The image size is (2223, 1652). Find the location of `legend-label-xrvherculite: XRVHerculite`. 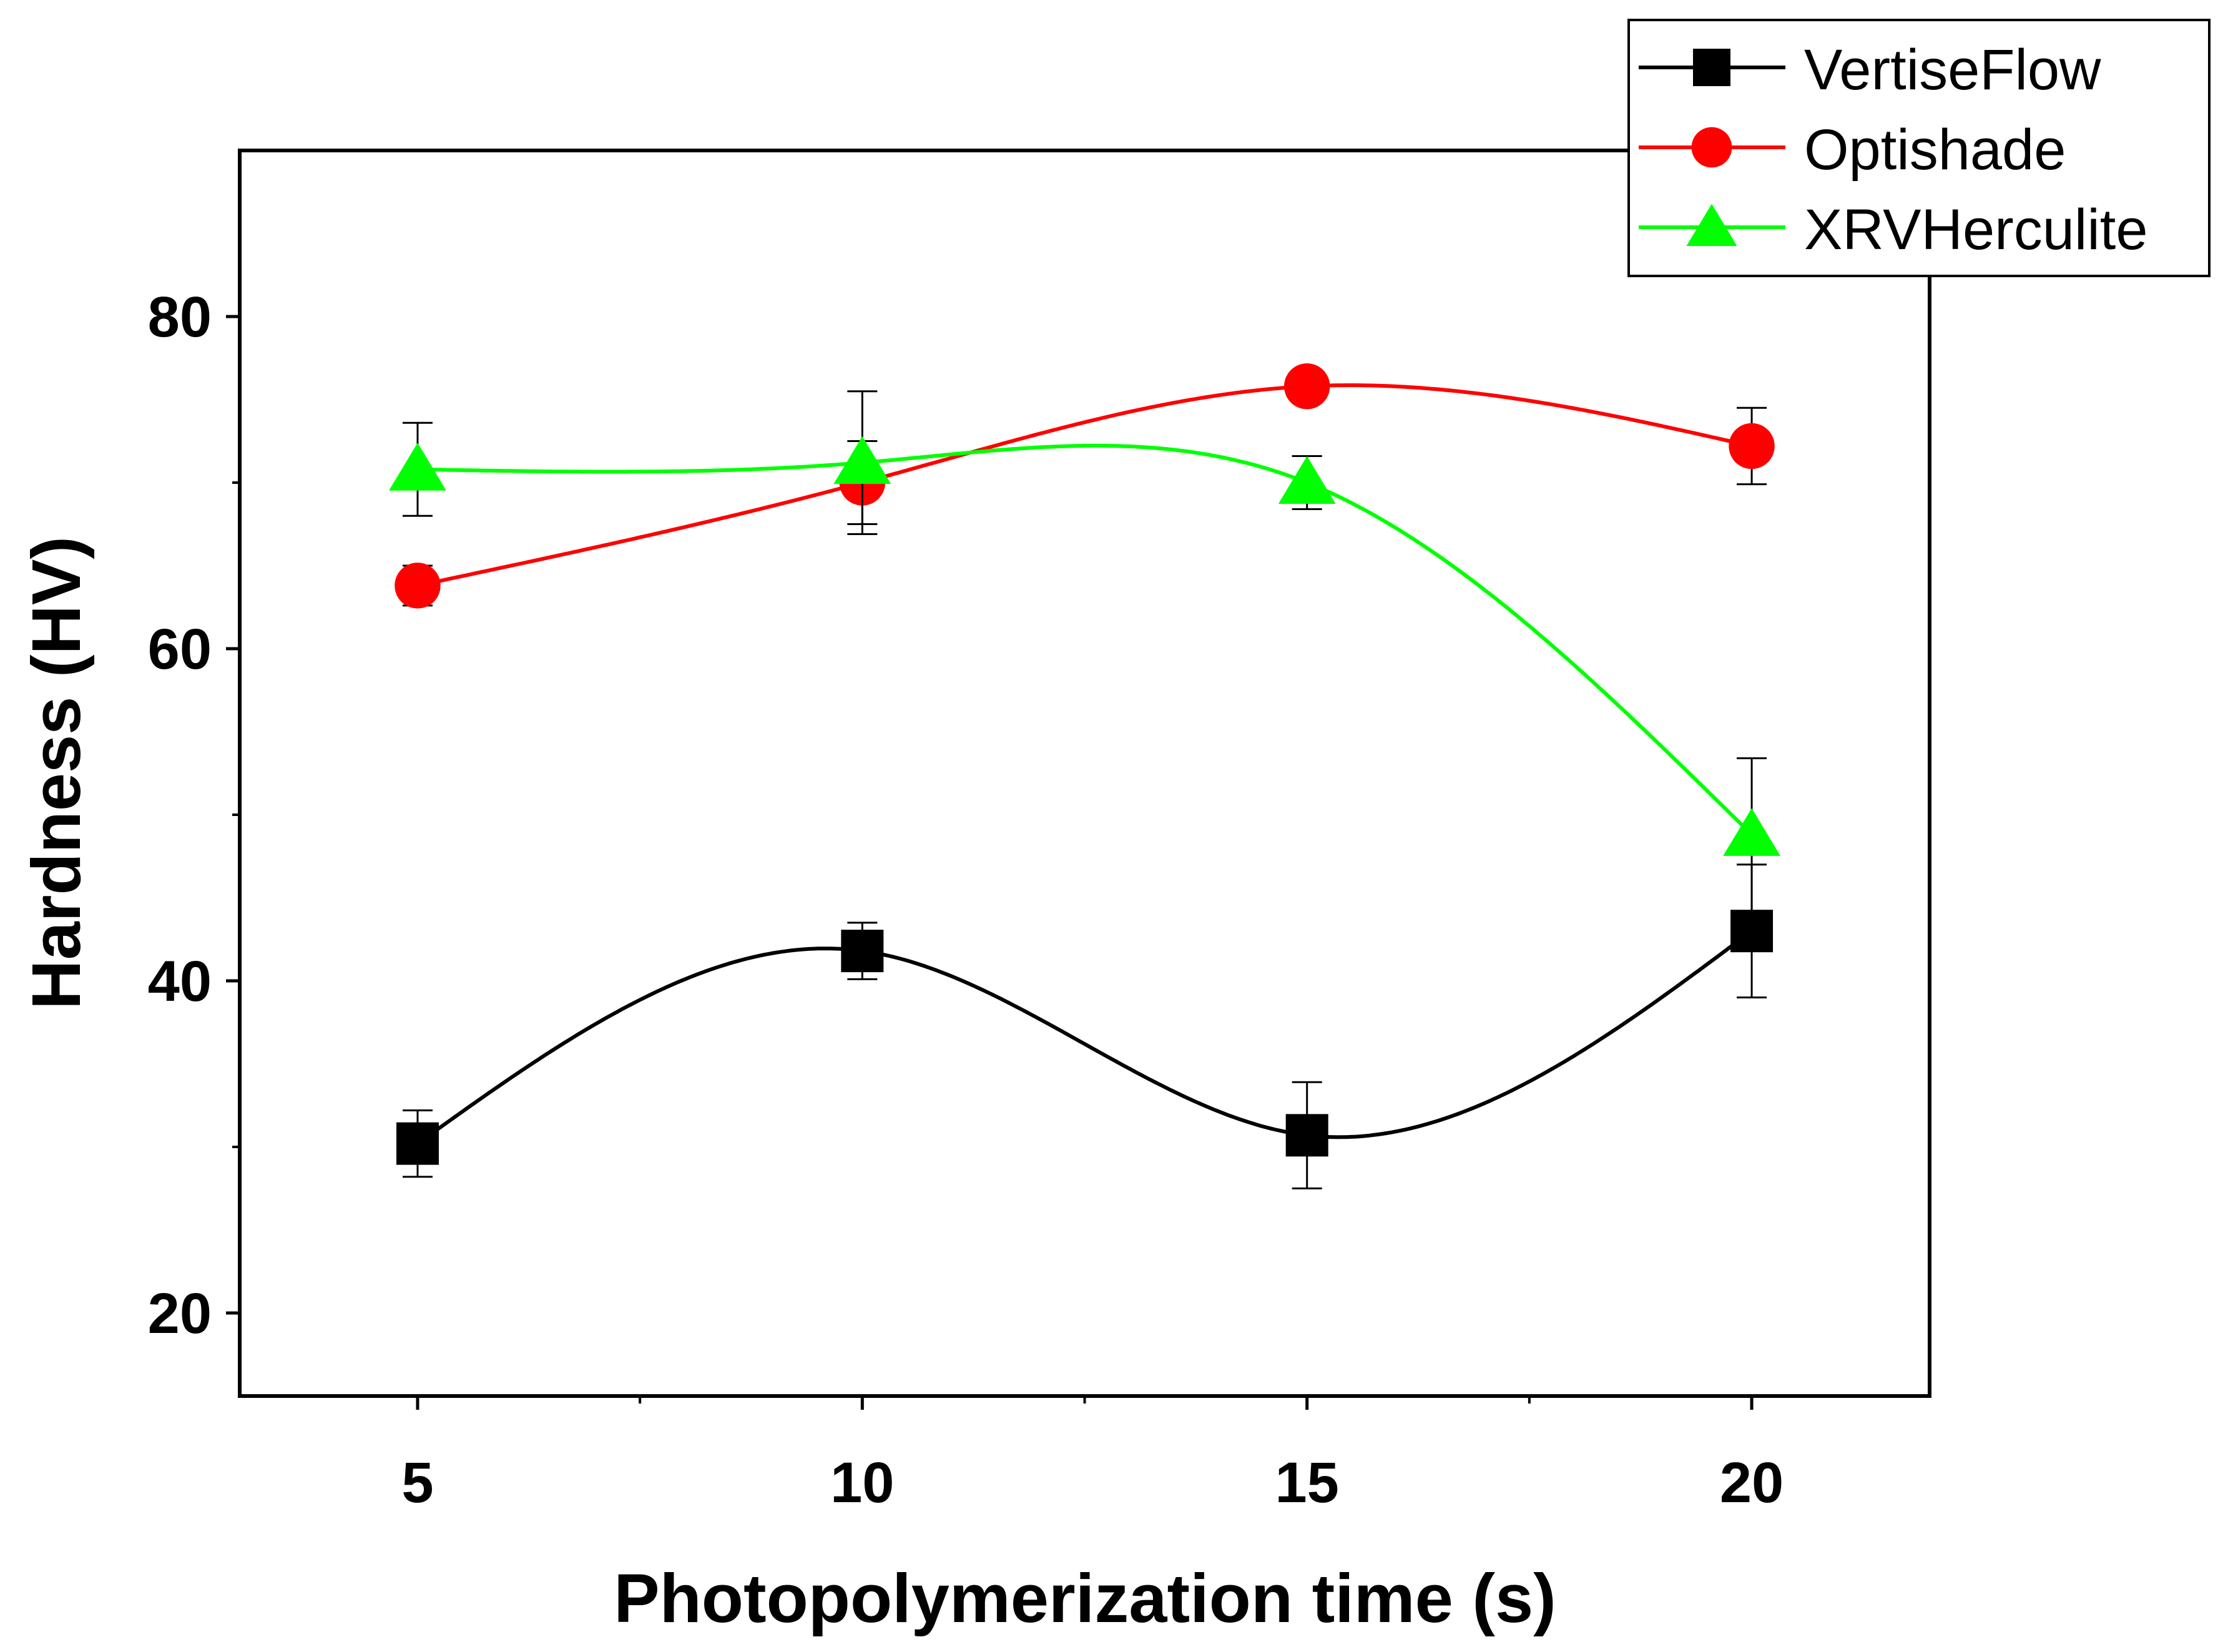

legend-label-xrvherculite: XRVHerculite is located at coordinates (1976, 230).